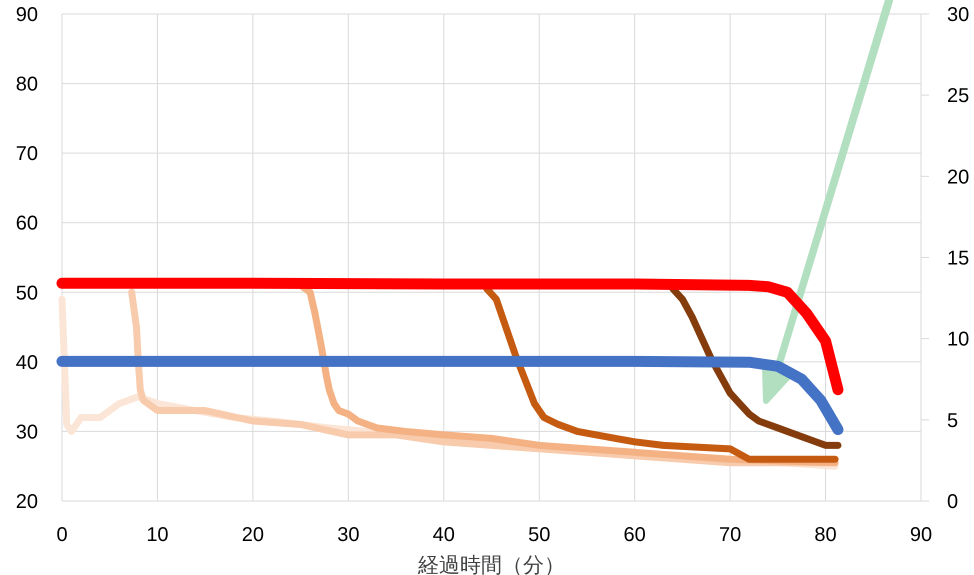  What do you see at coordinates (27, 154) in the screenshot?
I see `y-tick-label: 70` at bounding box center [27, 154].